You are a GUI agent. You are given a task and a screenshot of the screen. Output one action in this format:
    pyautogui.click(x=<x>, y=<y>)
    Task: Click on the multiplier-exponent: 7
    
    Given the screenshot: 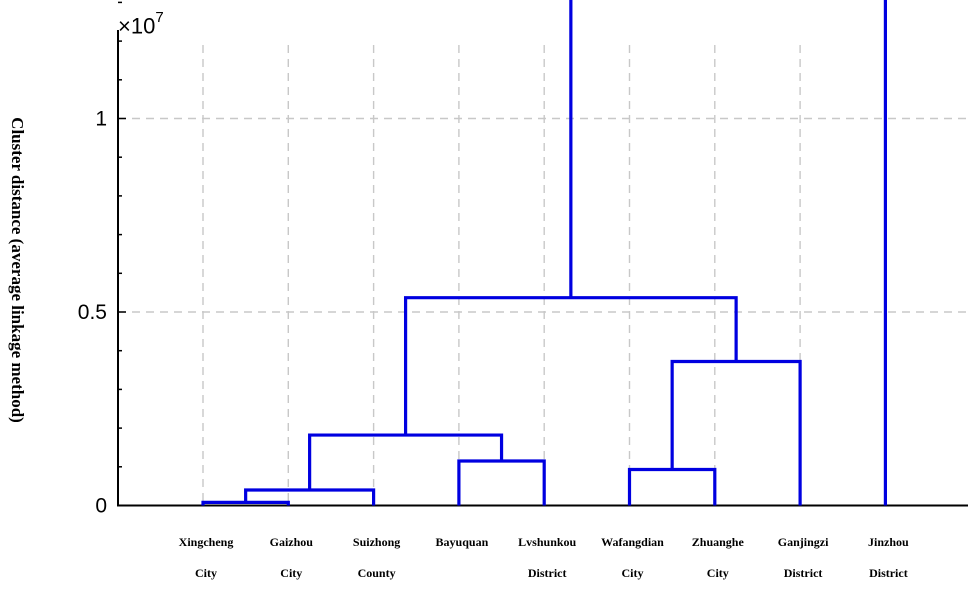 What is the action you would take?
    pyautogui.click(x=159, y=17)
    